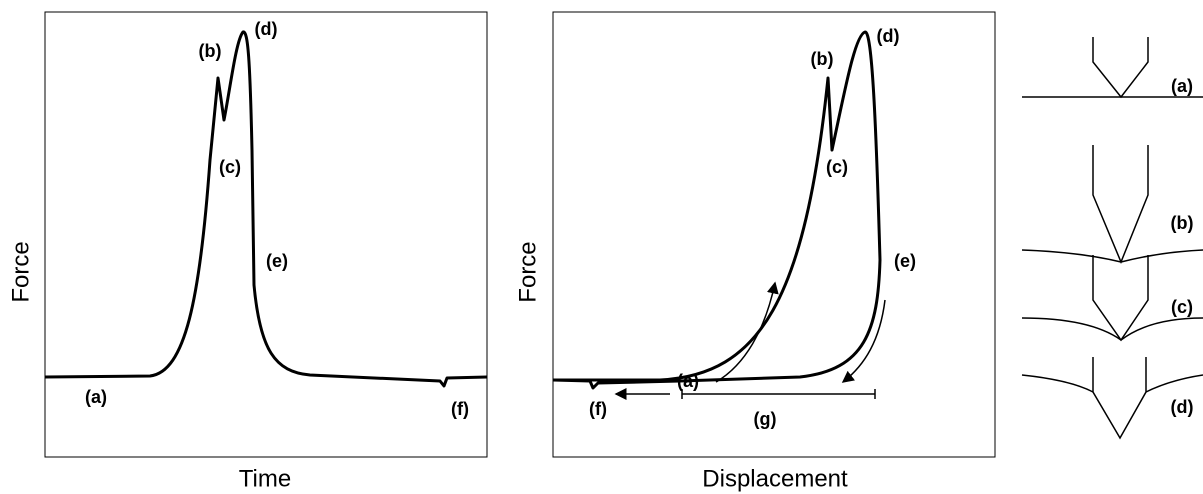 This screenshot has width=1203, height=494. I want to click on bracket, so click(778, 394).